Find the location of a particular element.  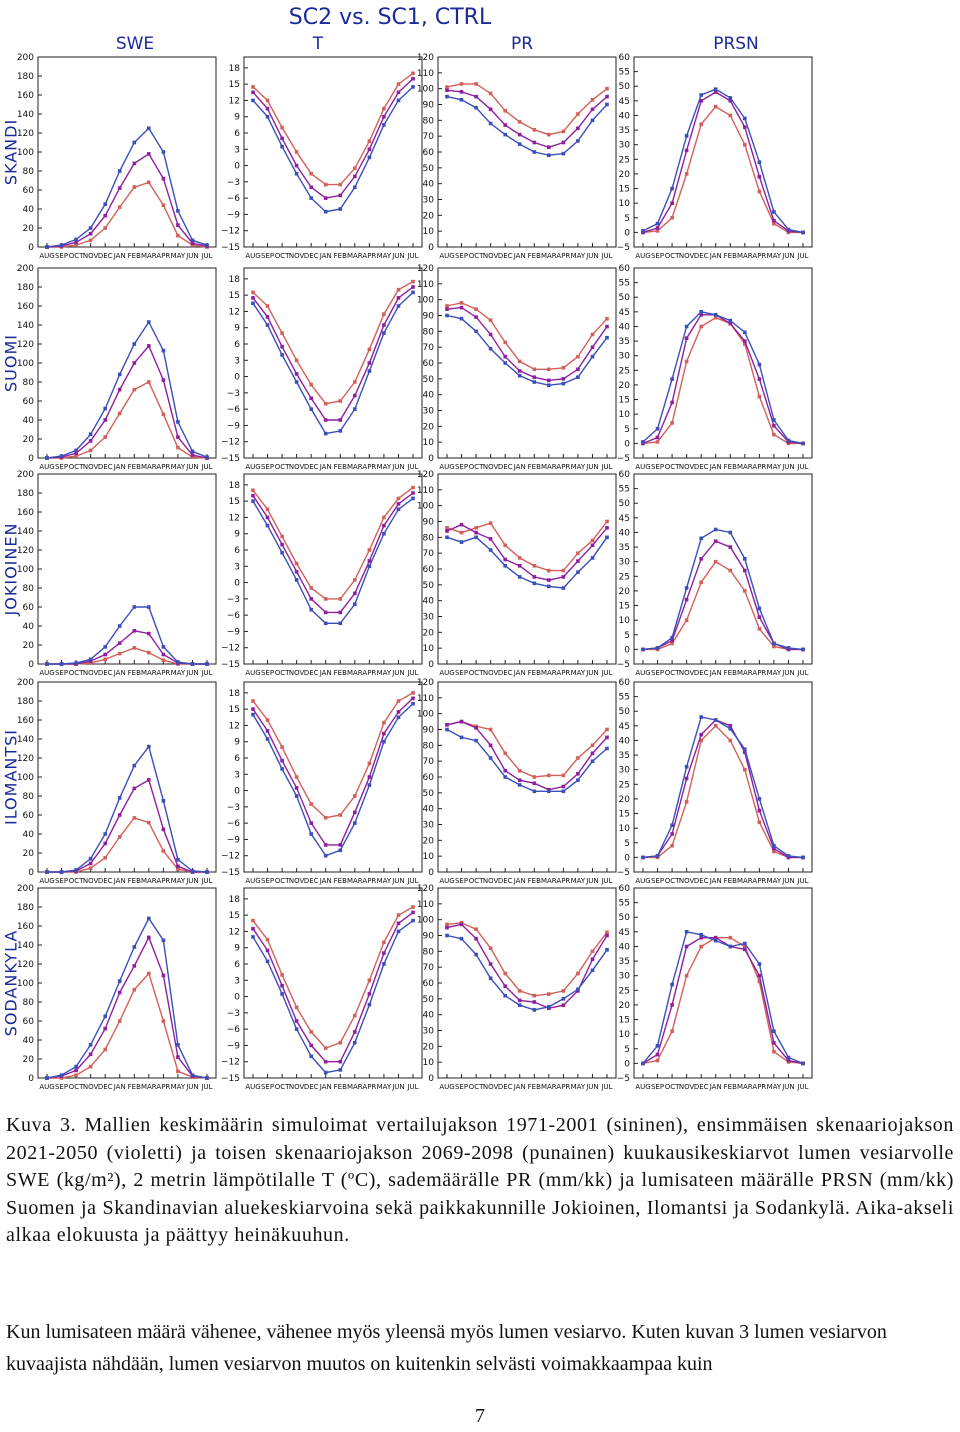

y-tick-label: −12 is located at coordinates (230, 443).